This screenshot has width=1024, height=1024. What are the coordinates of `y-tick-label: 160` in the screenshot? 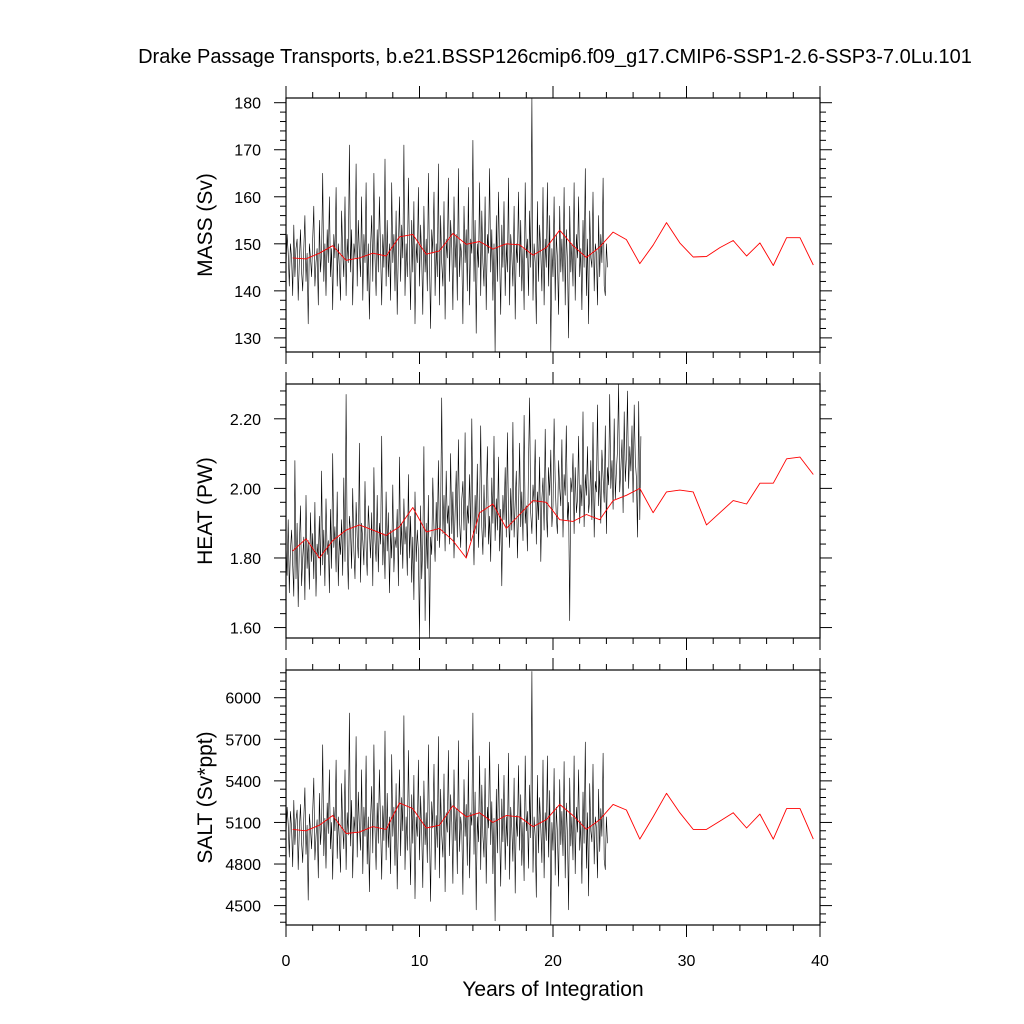 It's located at (247, 198).